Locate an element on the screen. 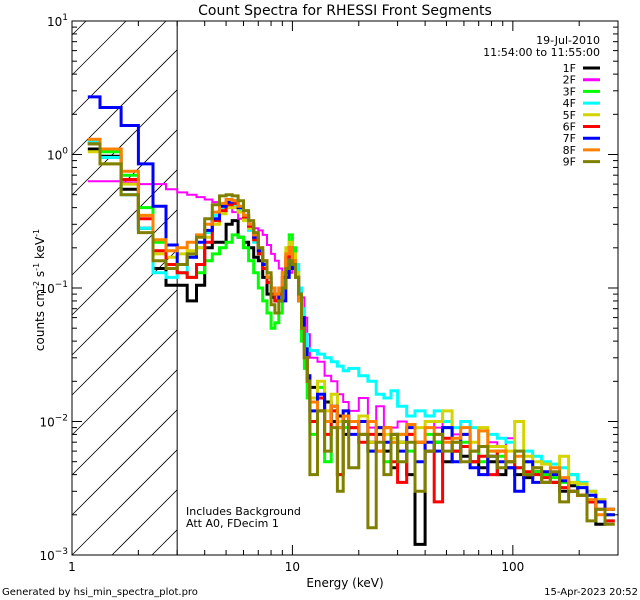 This screenshot has height=600, width=640. legend-time-range: 11:54:00 to 11:55:00 is located at coordinates (541, 52).